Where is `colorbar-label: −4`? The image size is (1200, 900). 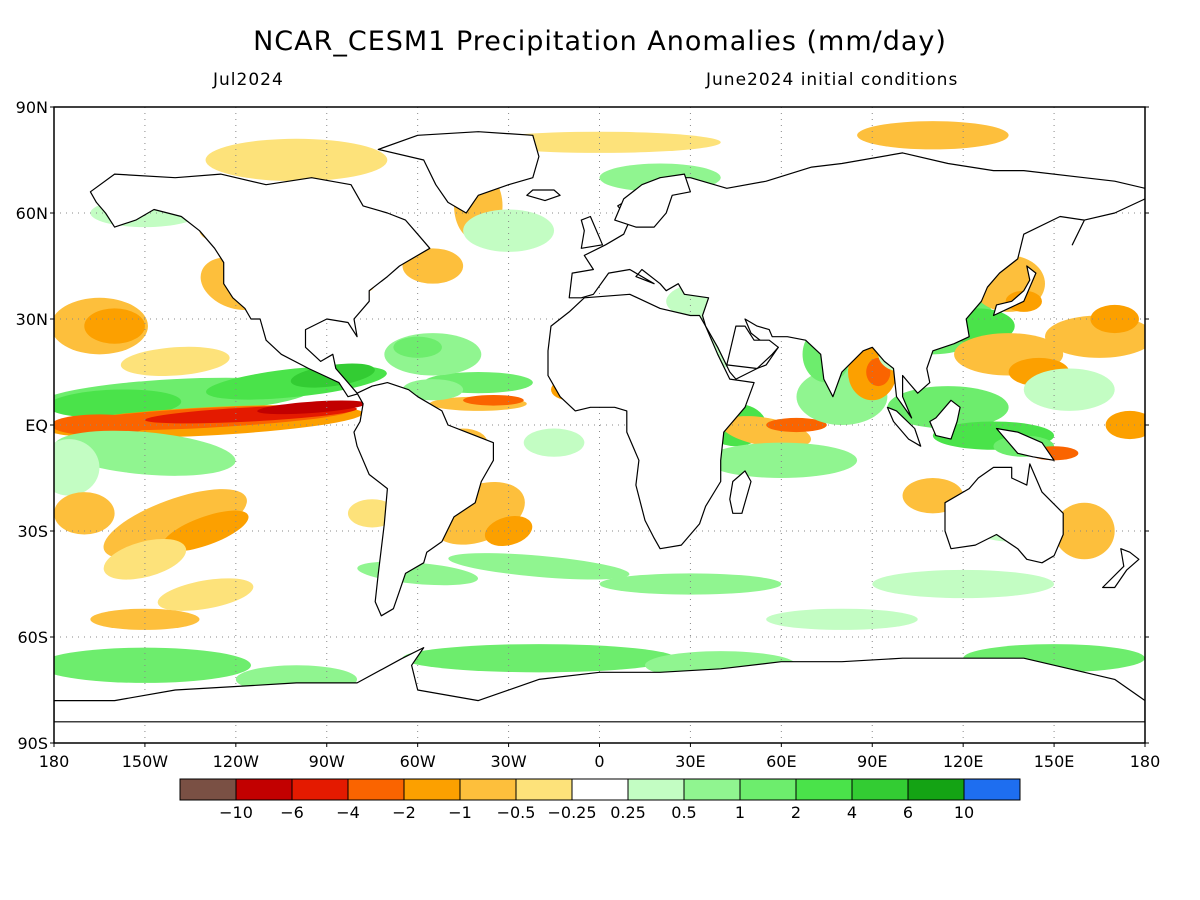
colorbar-label: −4 is located at coordinates (348, 812).